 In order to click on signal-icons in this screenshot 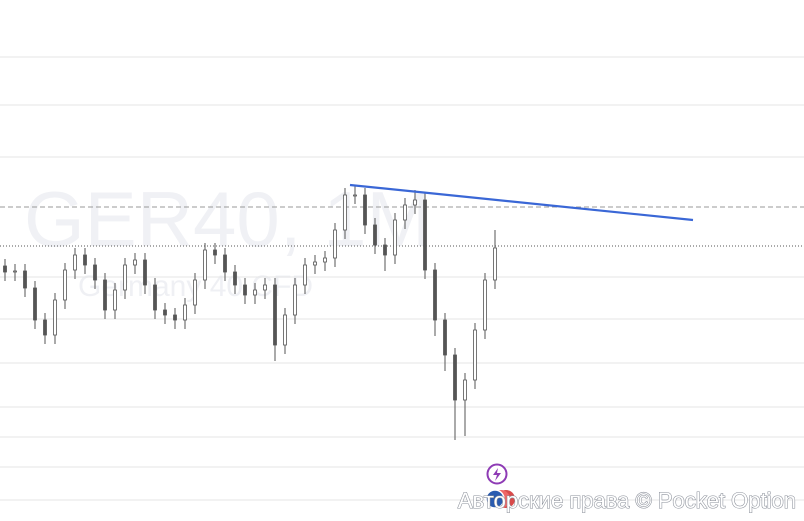, I will do `click(500, 486)`.